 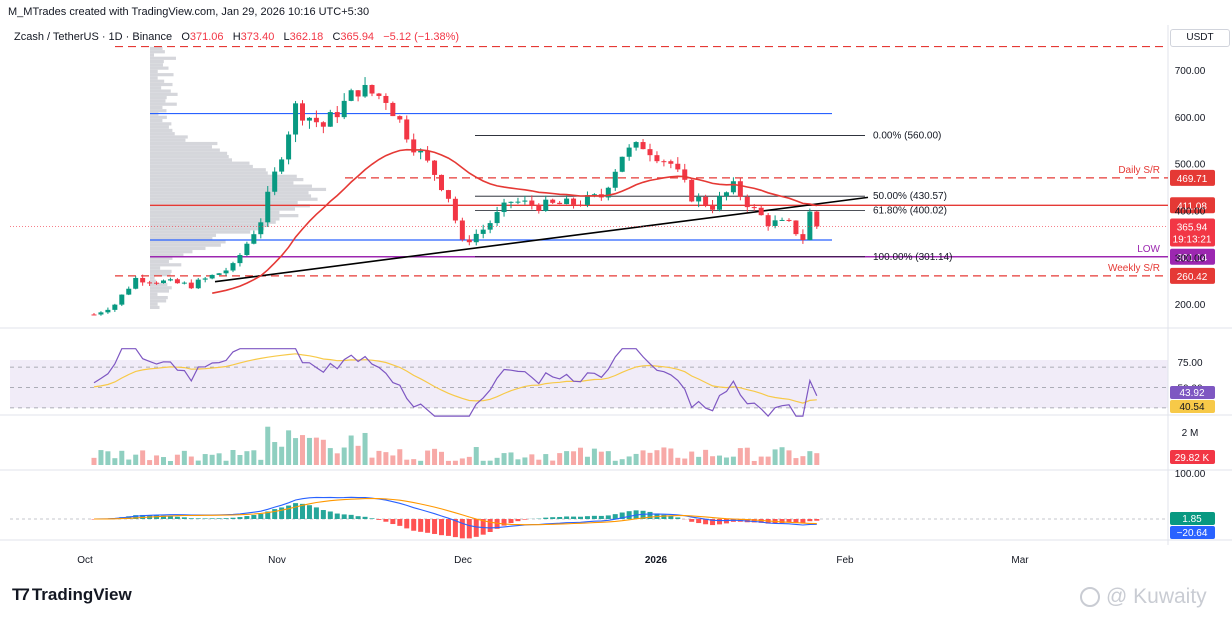 What do you see at coordinates (236, 37) in the screenshot?
I see `high-label: H` at bounding box center [236, 37].